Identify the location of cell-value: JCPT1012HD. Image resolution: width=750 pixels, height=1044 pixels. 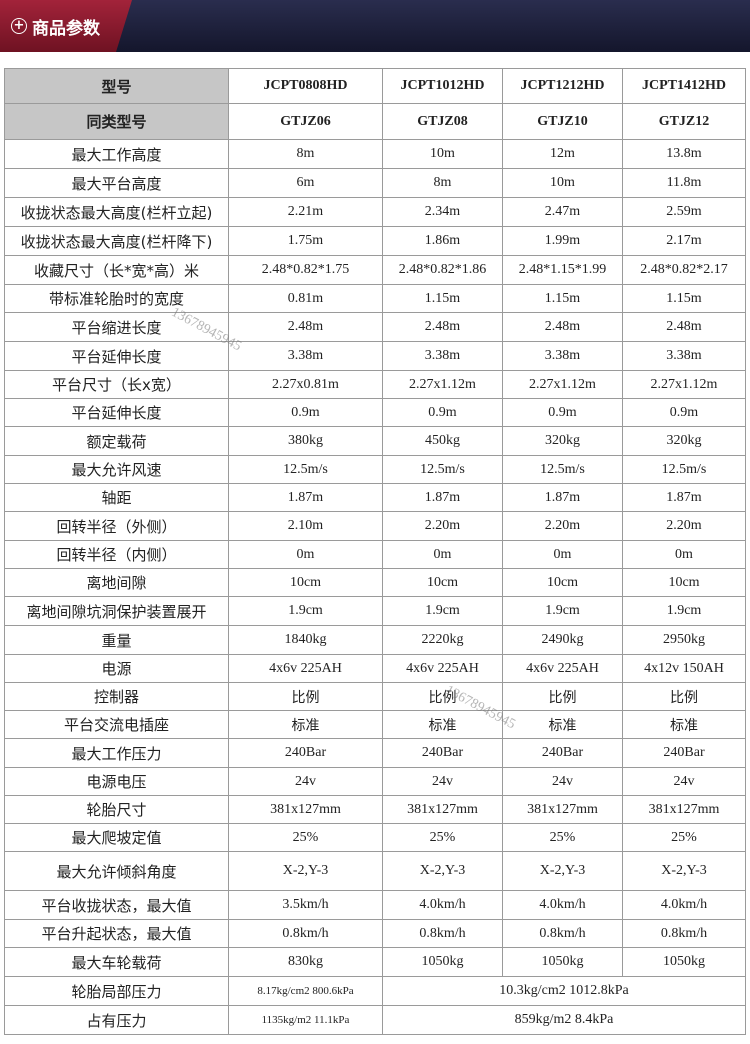
(442, 86).